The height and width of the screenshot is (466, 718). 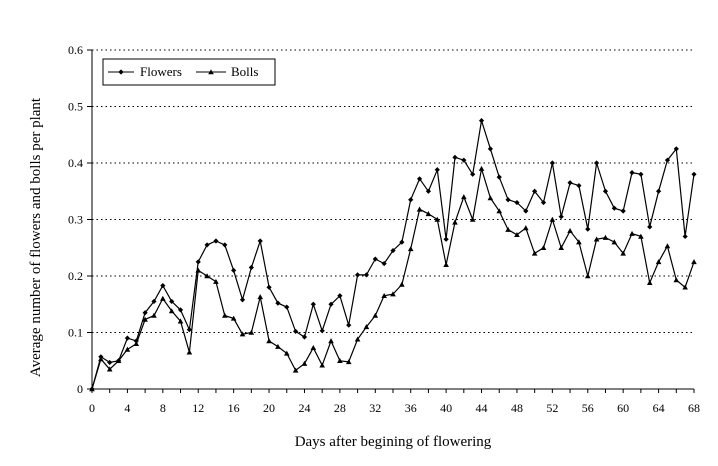 I want to click on x-tick-label: 40, so click(x=446, y=408).